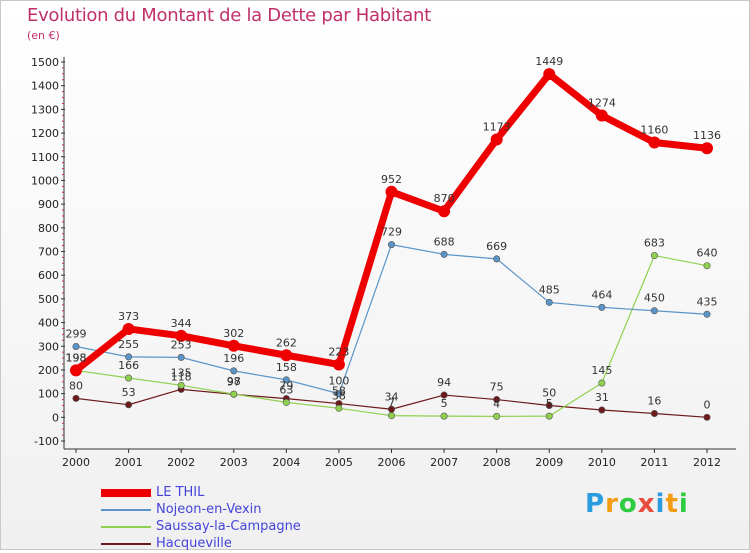 This screenshot has height=553, width=750. What do you see at coordinates (45, 86) in the screenshot?
I see `y-tick-label: 1400` at bounding box center [45, 86].